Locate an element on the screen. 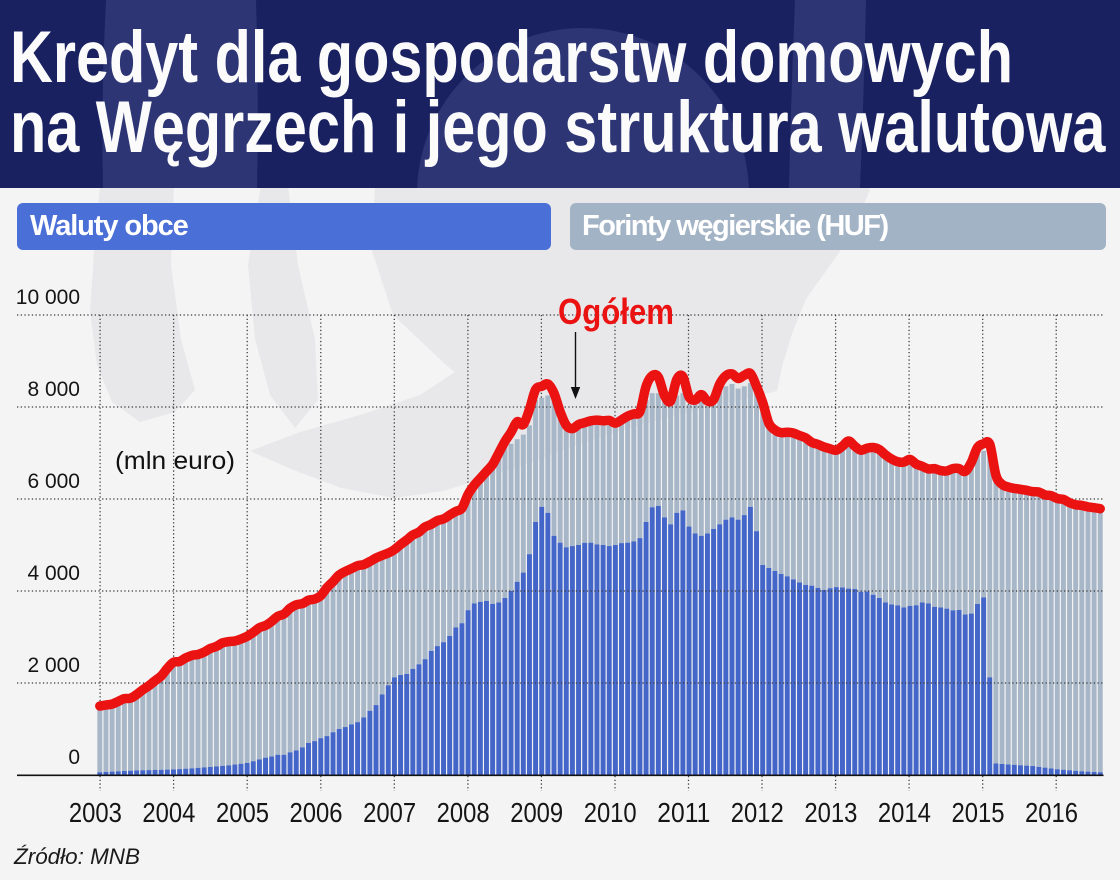 The height and width of the screenshot is (880, 1120). svg-text: 4 000 is located at coordinates (53, 573).